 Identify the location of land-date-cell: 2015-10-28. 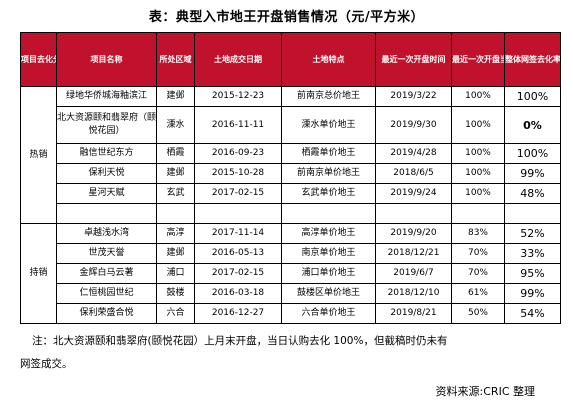
(238, 173).